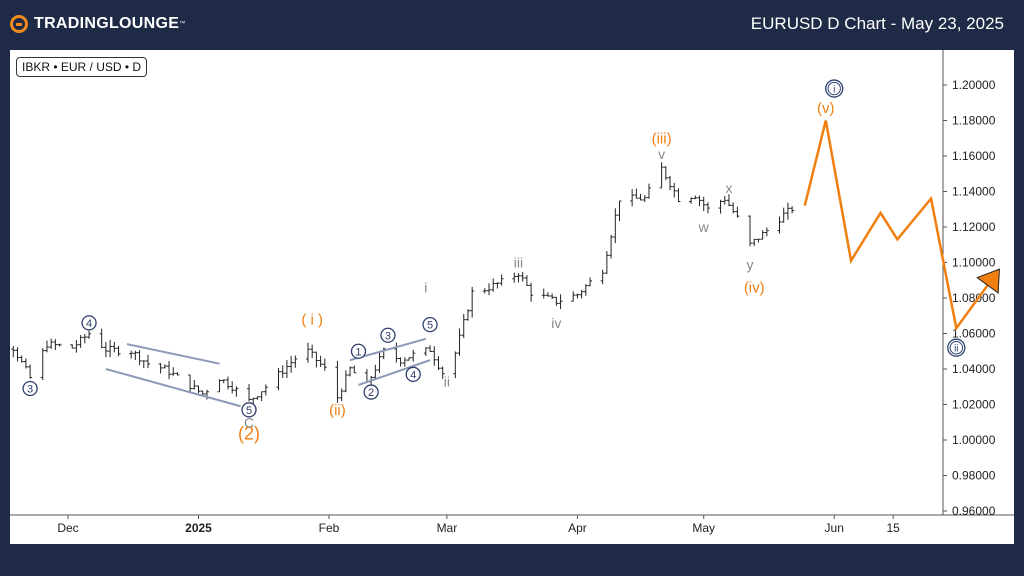 The image size is (1024, 576). I want to click on logo-text: TradingLounge, so click(107, 23).